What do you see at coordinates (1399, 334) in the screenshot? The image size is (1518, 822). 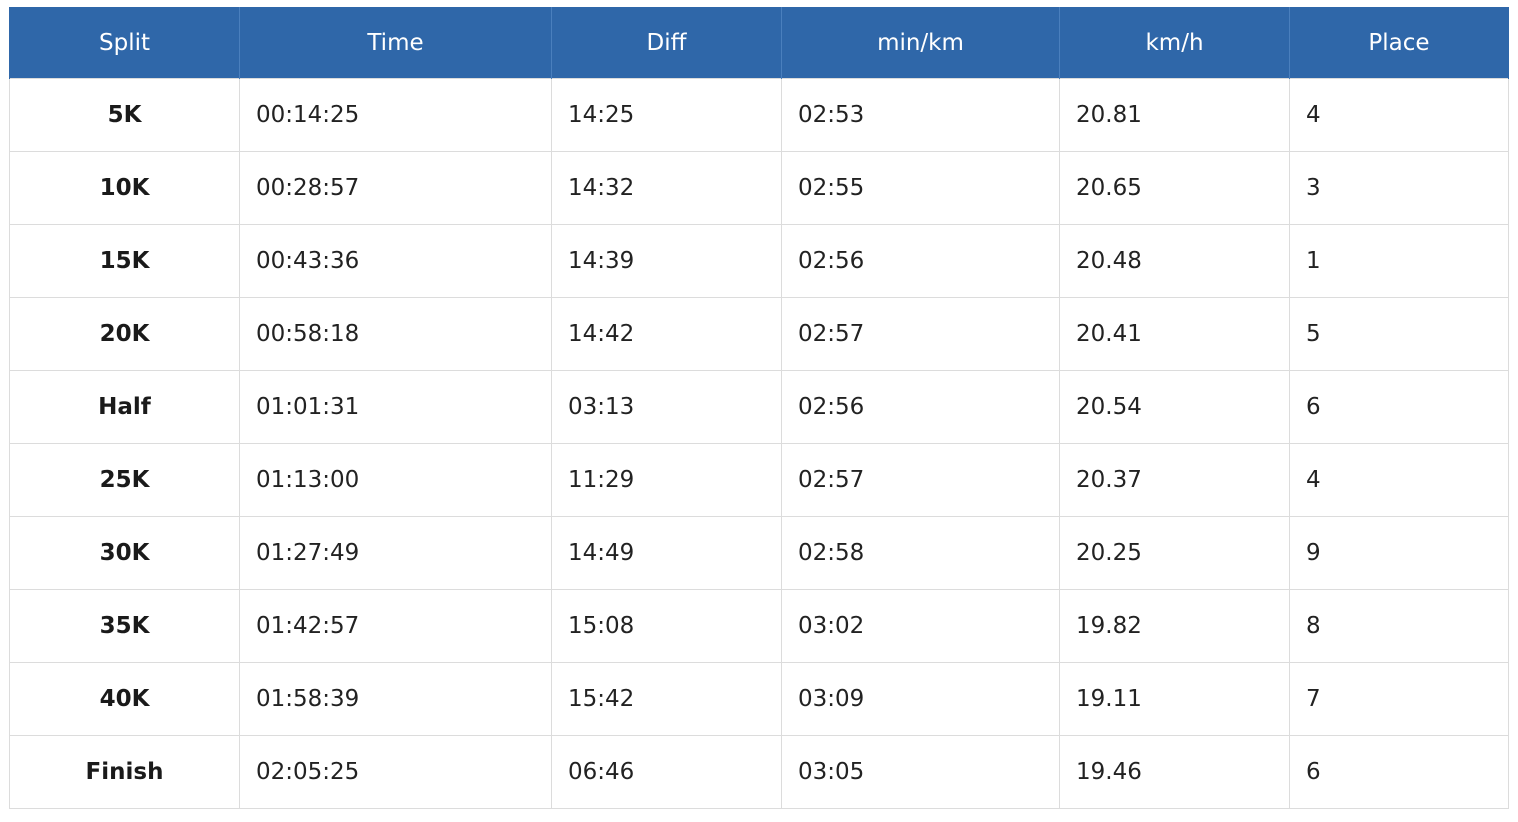 I see `place-cell: 5` at bounding box center [1399, 334].